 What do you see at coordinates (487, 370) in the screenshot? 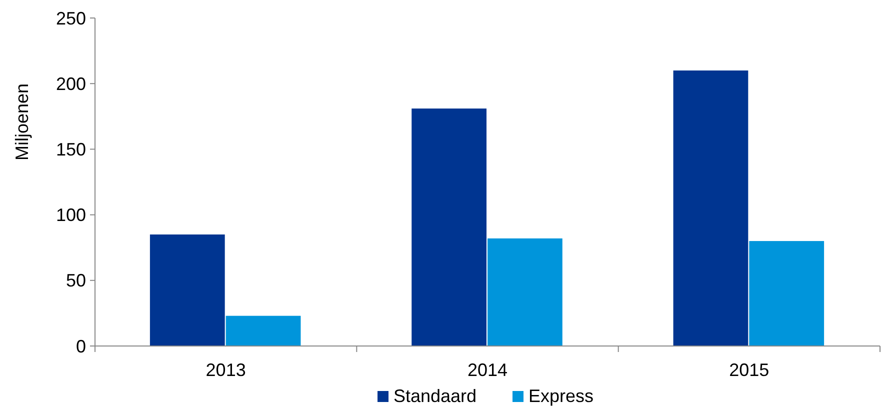
I see `x-tick-label: 2014` at bounding box center [487, 370].